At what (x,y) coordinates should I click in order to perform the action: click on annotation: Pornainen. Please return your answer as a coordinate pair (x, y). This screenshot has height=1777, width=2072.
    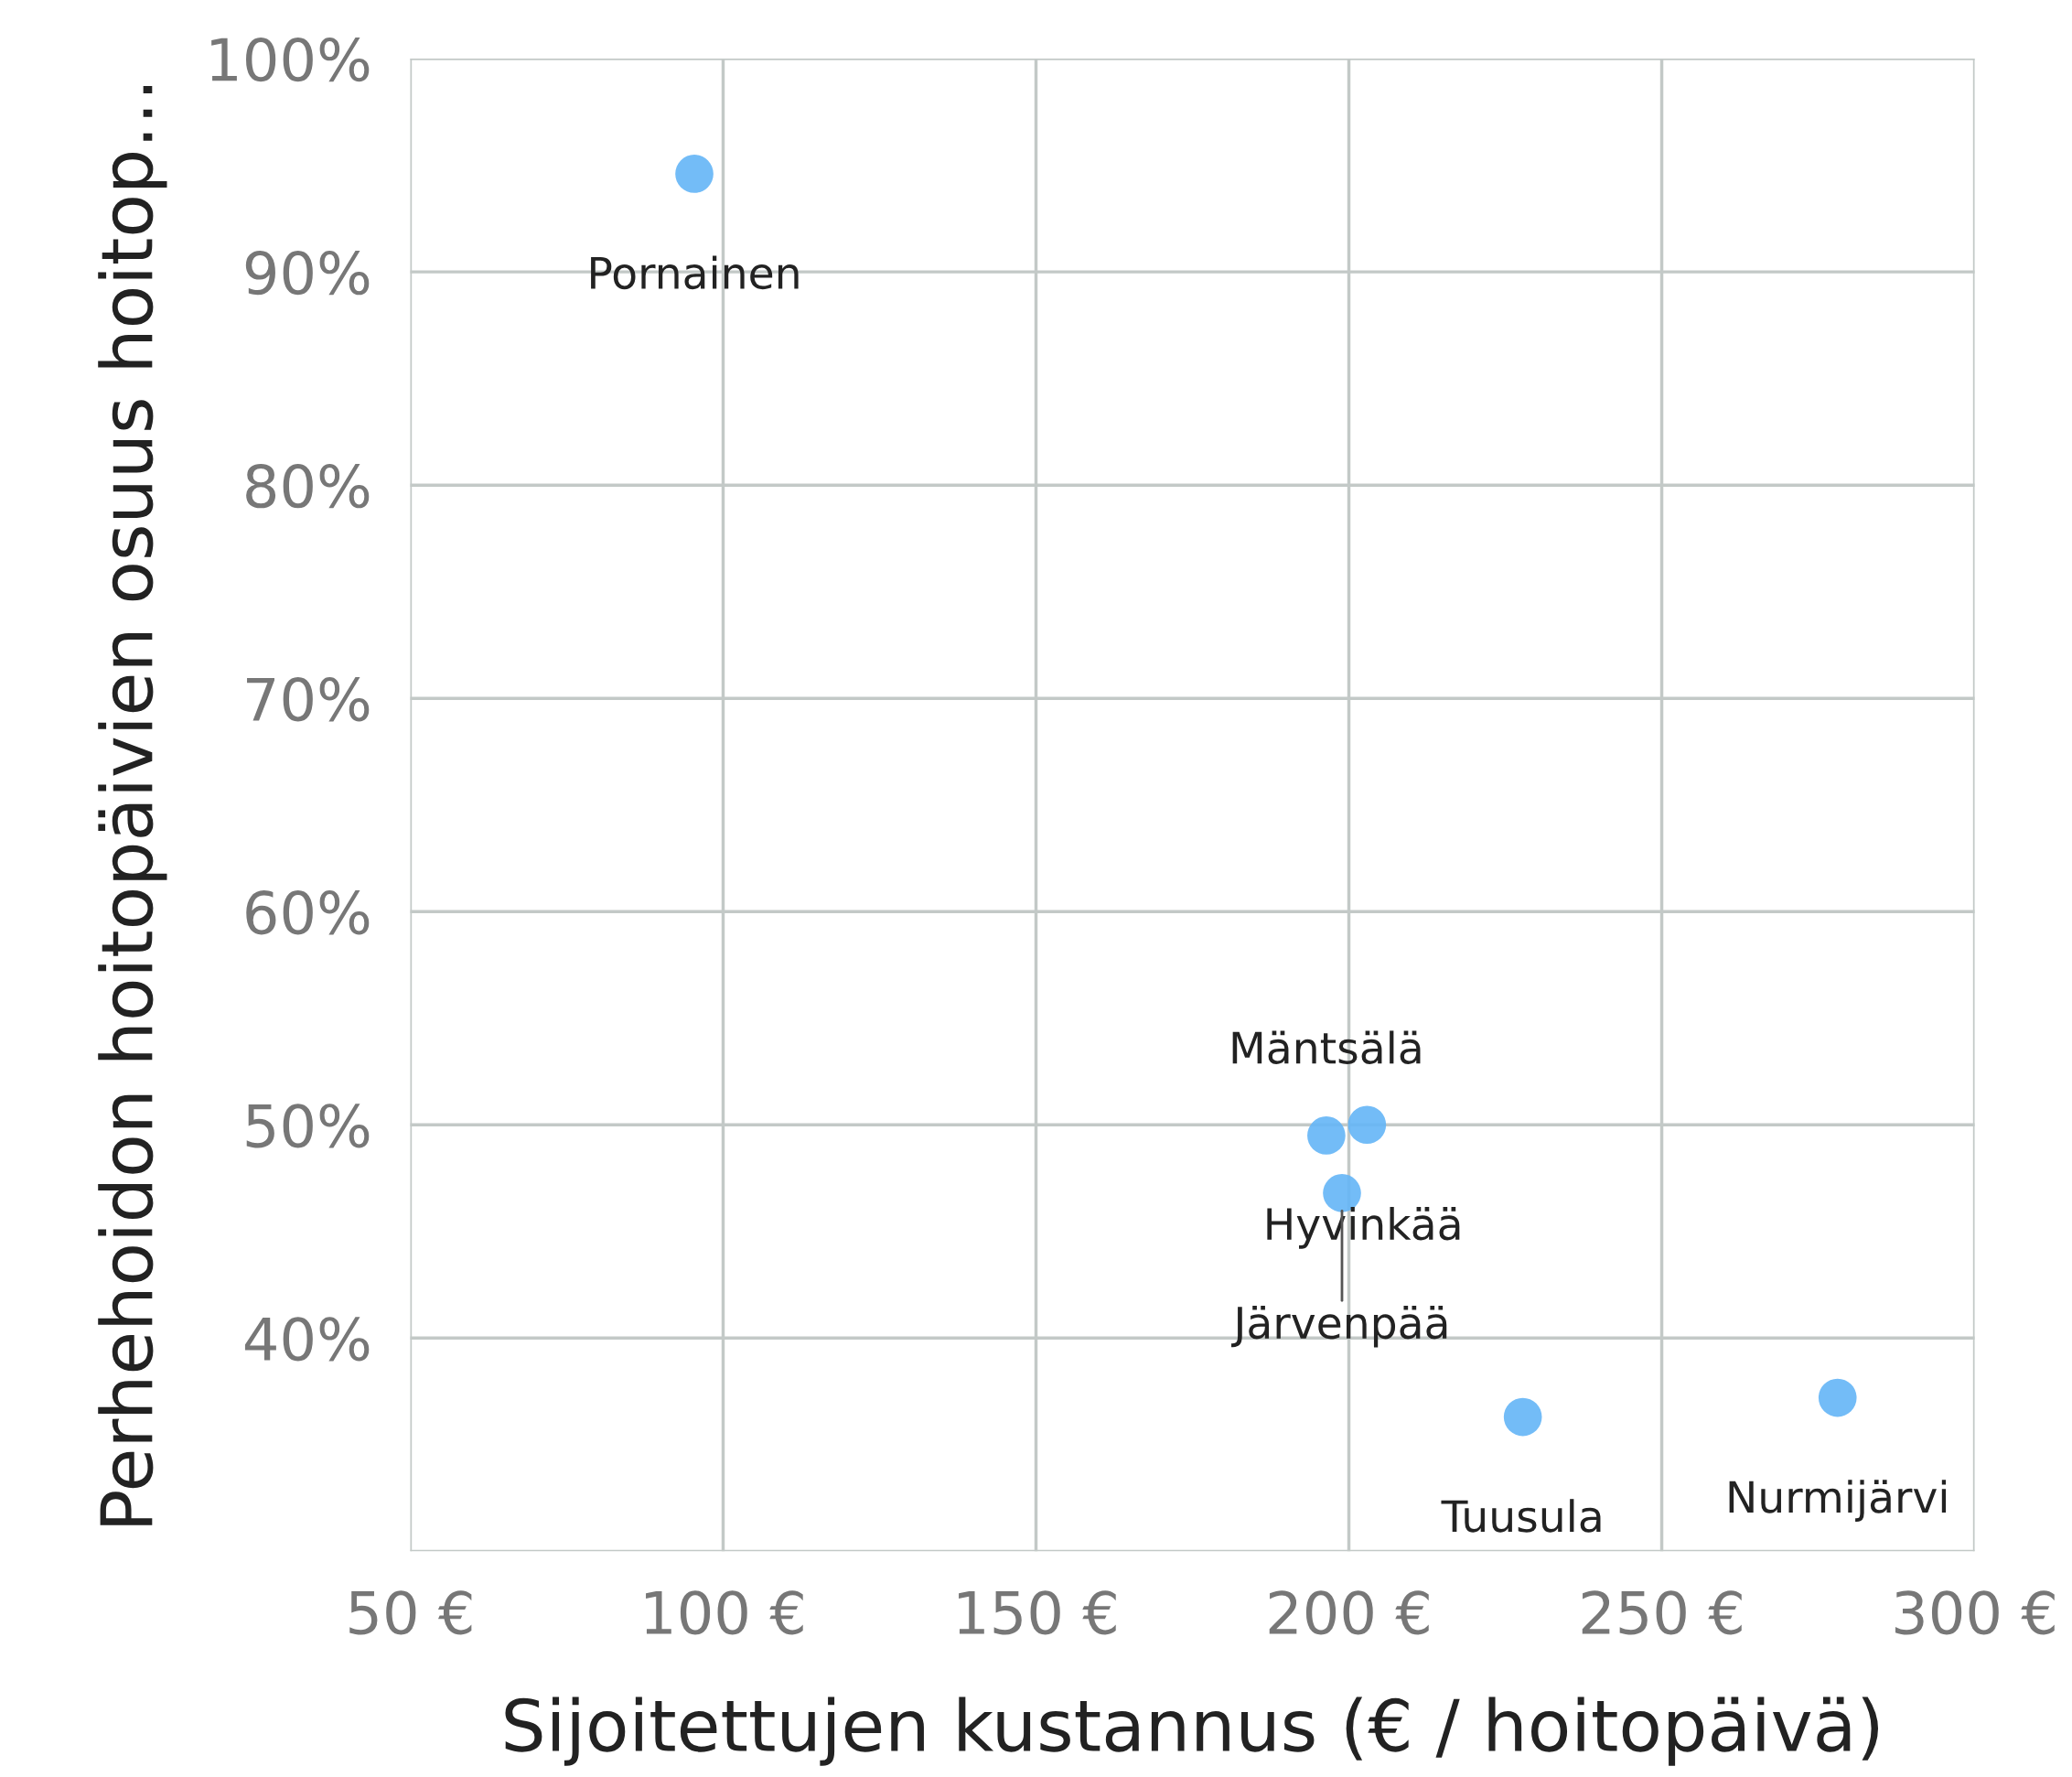
    Looking at the image, I should click on (695, 272).